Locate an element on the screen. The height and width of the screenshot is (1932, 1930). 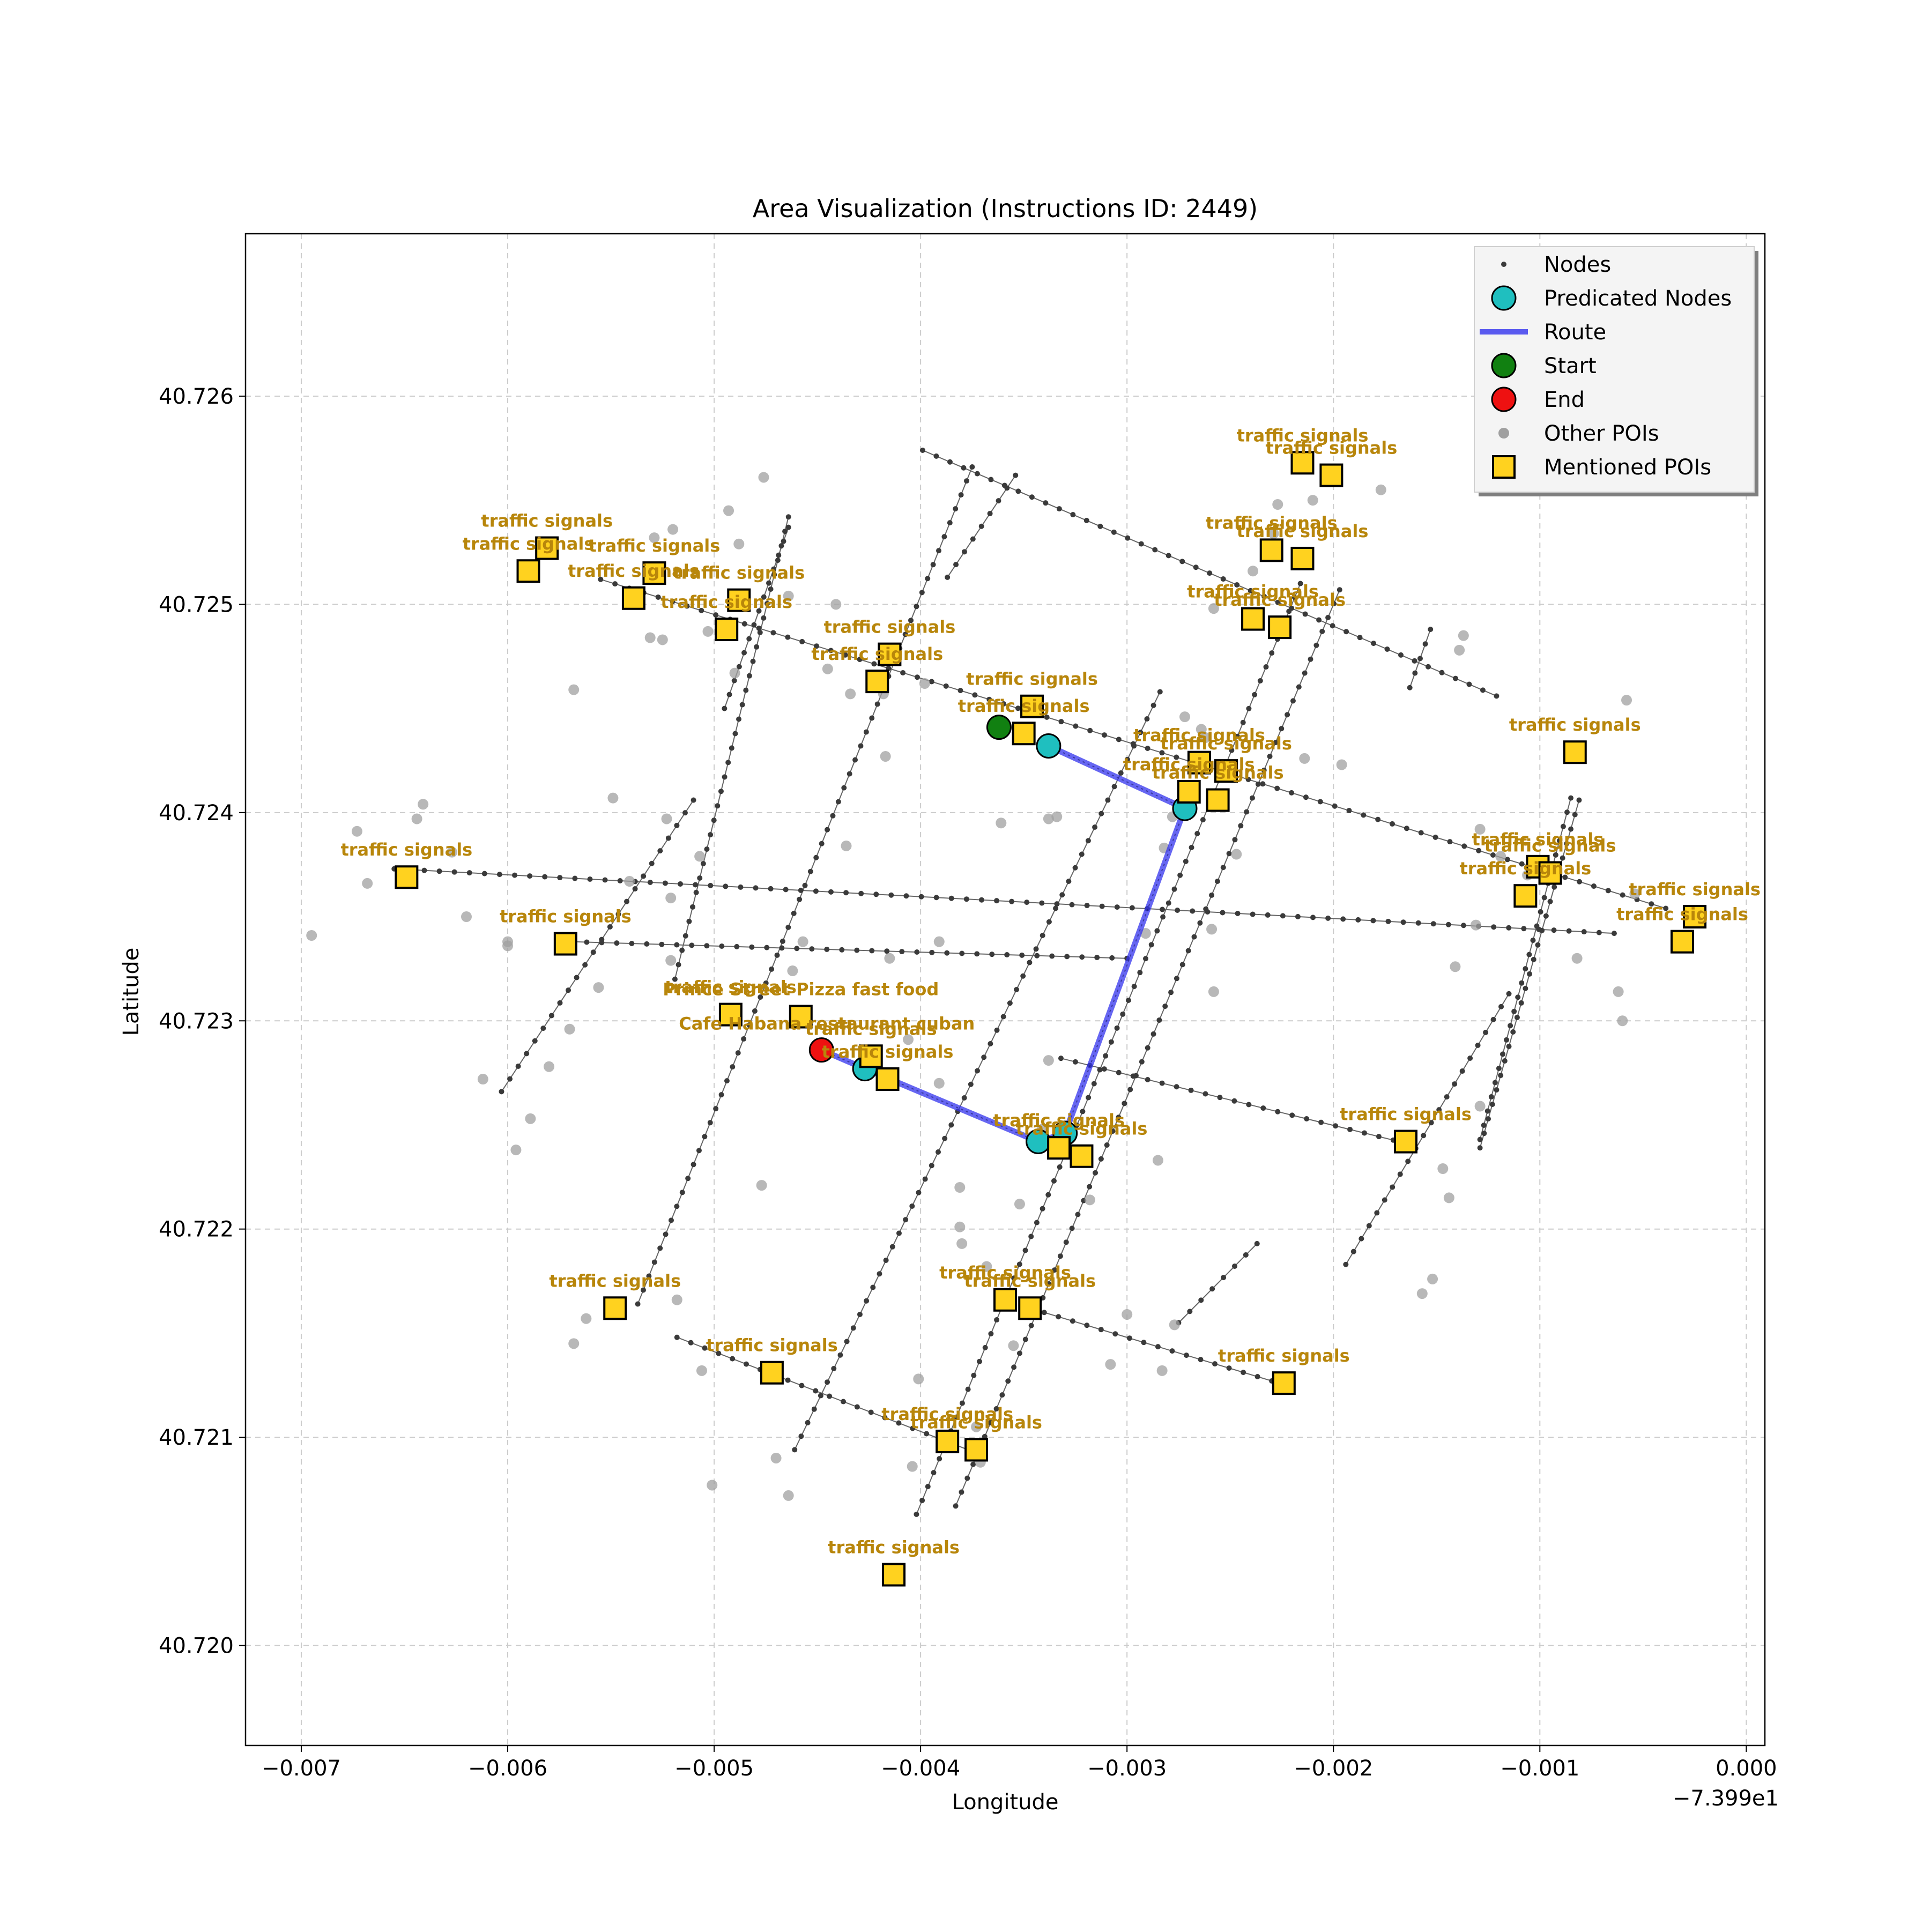
legend-swatch-end is located at coordinates (1504, 399).